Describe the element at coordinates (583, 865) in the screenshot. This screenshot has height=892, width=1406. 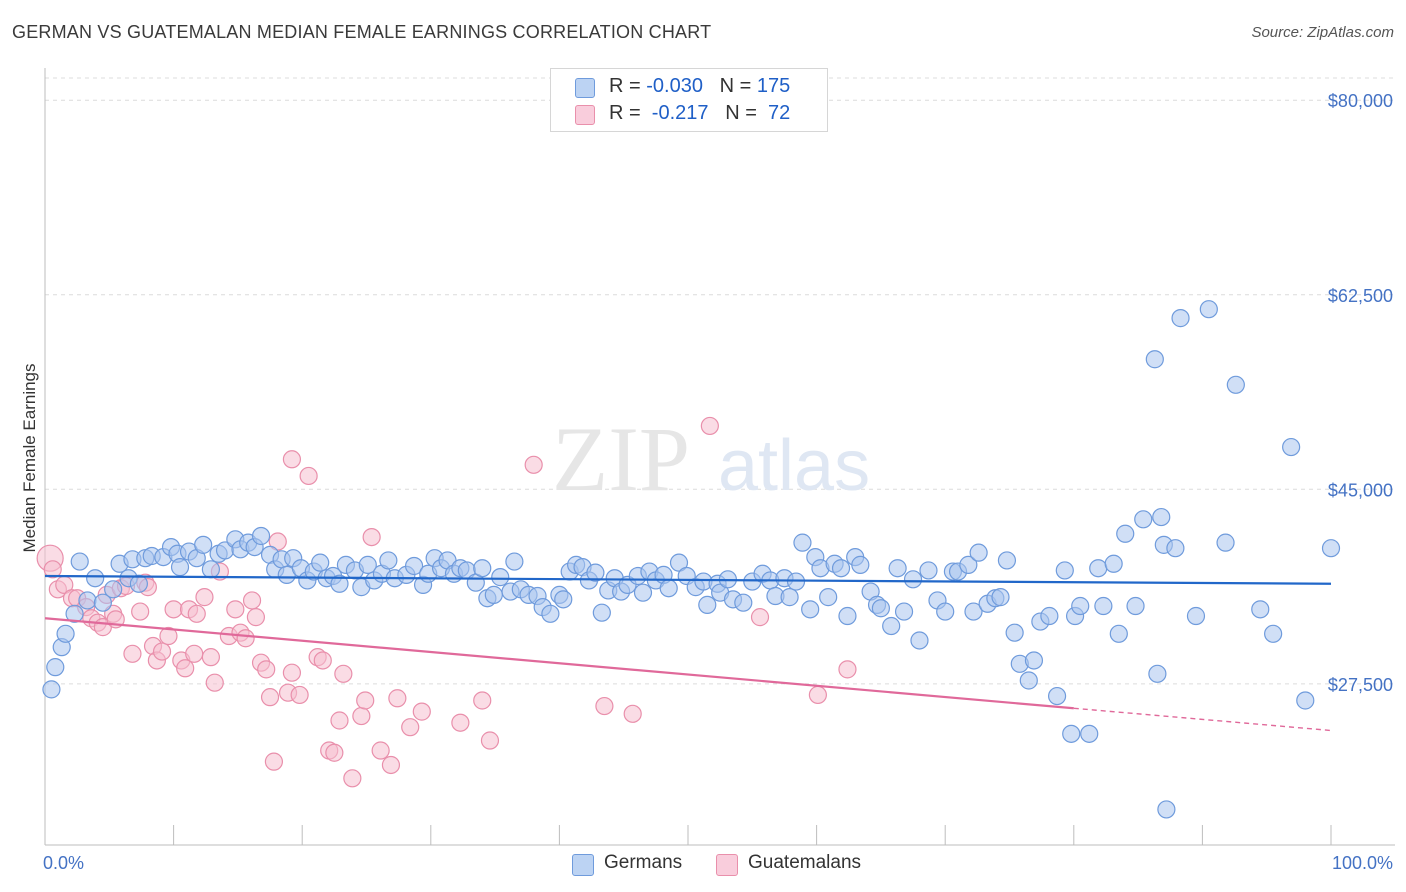
I see `germans-swatch-icon` at that location.